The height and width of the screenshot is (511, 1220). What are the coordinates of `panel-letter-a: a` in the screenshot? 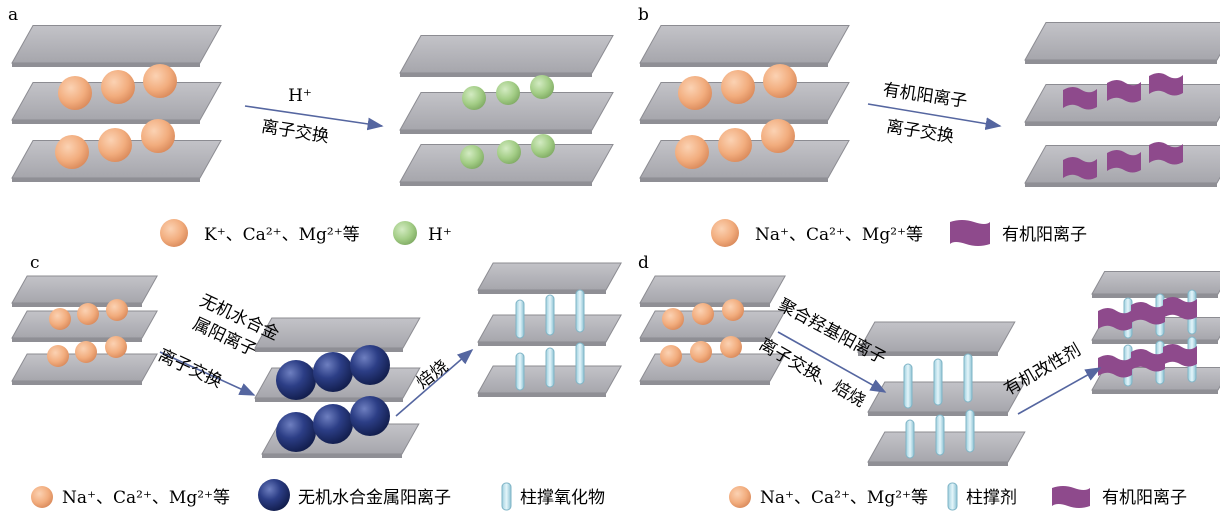 It's located at (13, 15).